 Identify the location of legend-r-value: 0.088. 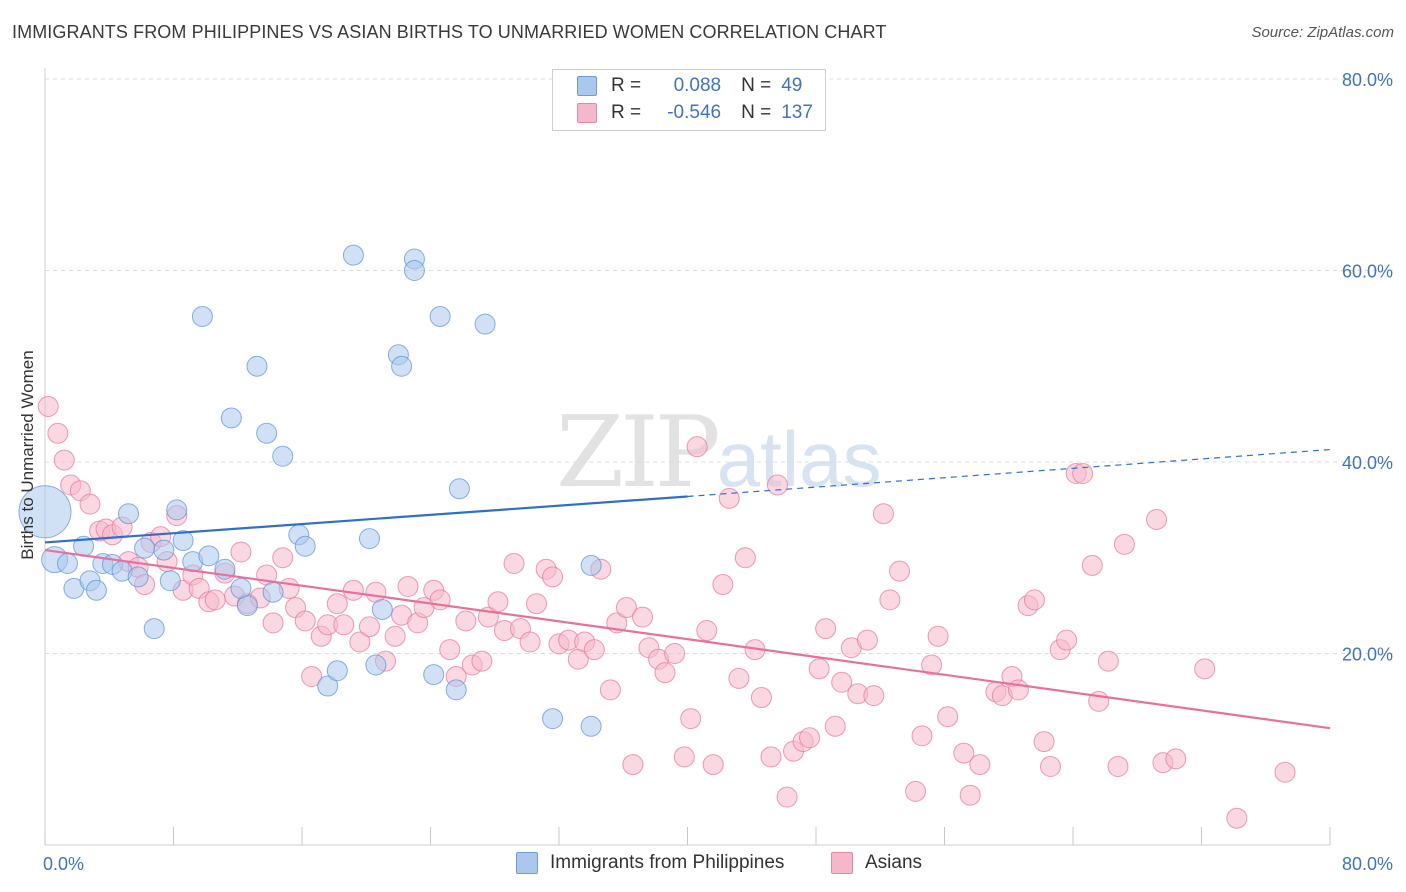
(697, 85).